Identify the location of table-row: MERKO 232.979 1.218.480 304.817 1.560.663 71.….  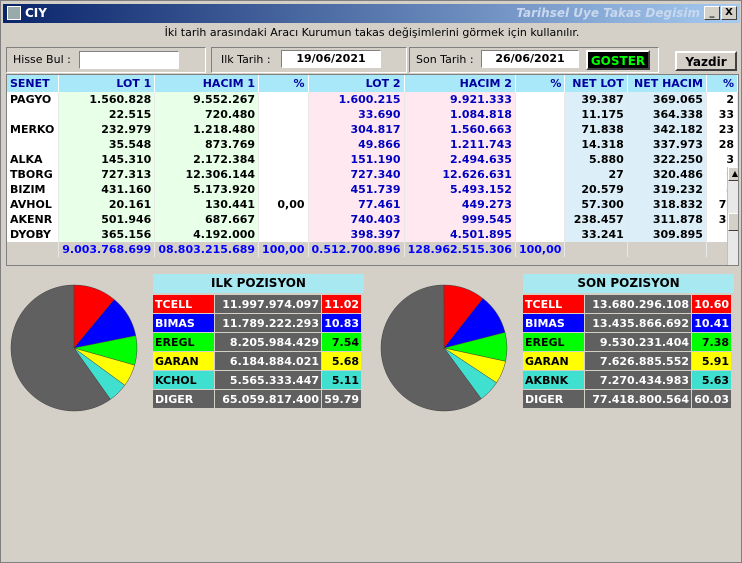
(372, 129).